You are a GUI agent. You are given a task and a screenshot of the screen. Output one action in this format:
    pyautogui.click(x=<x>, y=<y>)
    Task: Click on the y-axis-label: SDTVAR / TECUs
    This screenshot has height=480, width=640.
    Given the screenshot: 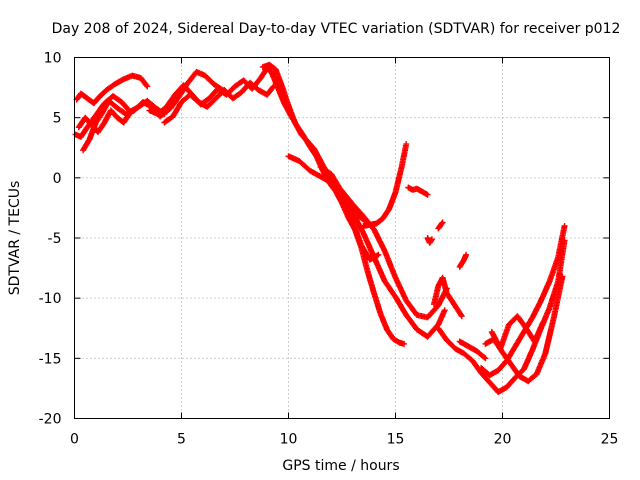 What is the action you would take?
    pyautogui.click(x=15, y=238)
    